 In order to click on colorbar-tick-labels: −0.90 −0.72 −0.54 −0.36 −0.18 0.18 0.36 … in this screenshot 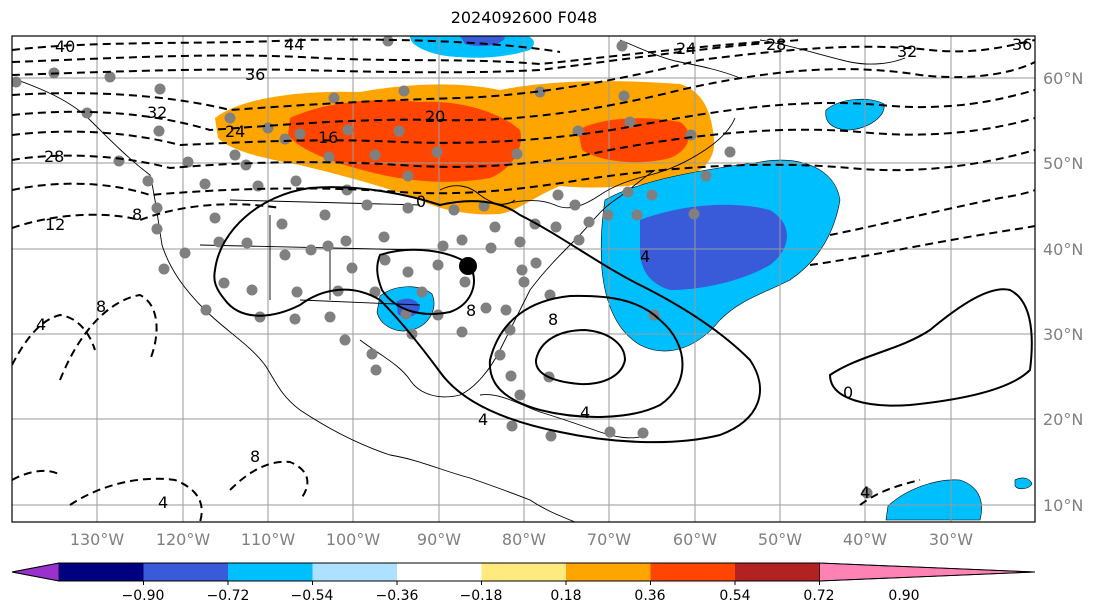, I will do `click(521, 596)`.